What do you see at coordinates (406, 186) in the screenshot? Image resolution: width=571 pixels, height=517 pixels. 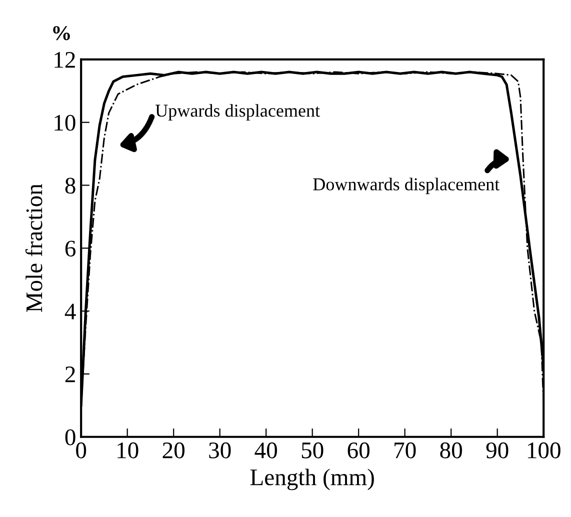 I see `annotation: Downwards displacement` at bounding box center [406, 186].